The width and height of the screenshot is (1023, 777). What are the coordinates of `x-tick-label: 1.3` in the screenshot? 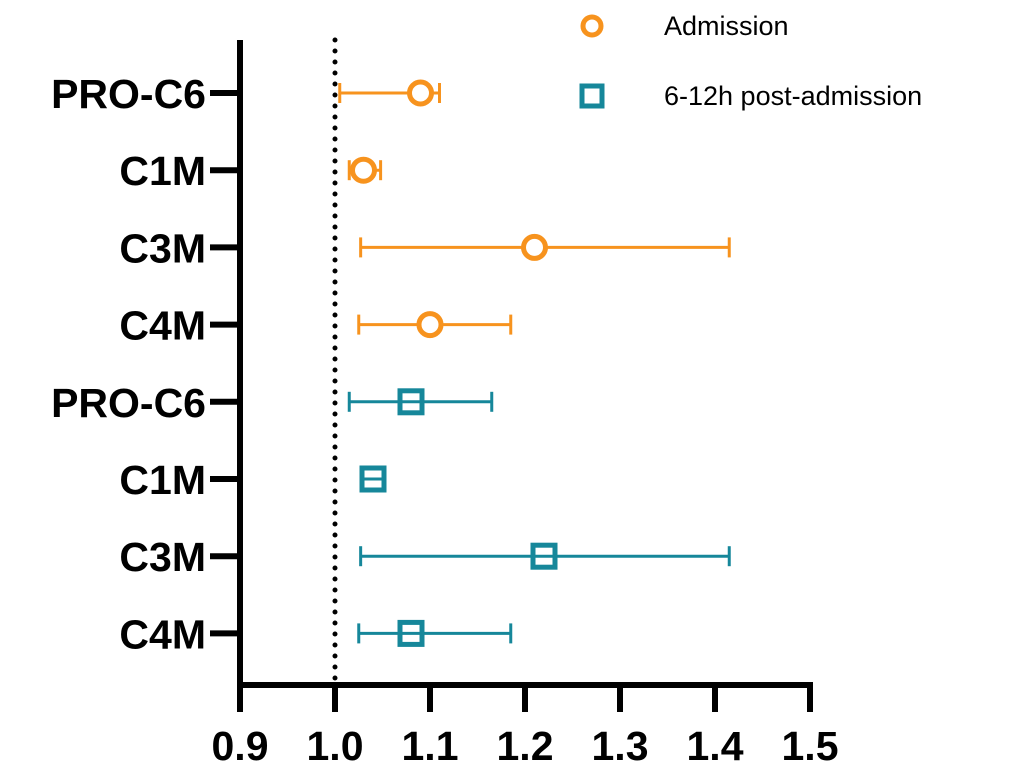 It's located at (620, 746).